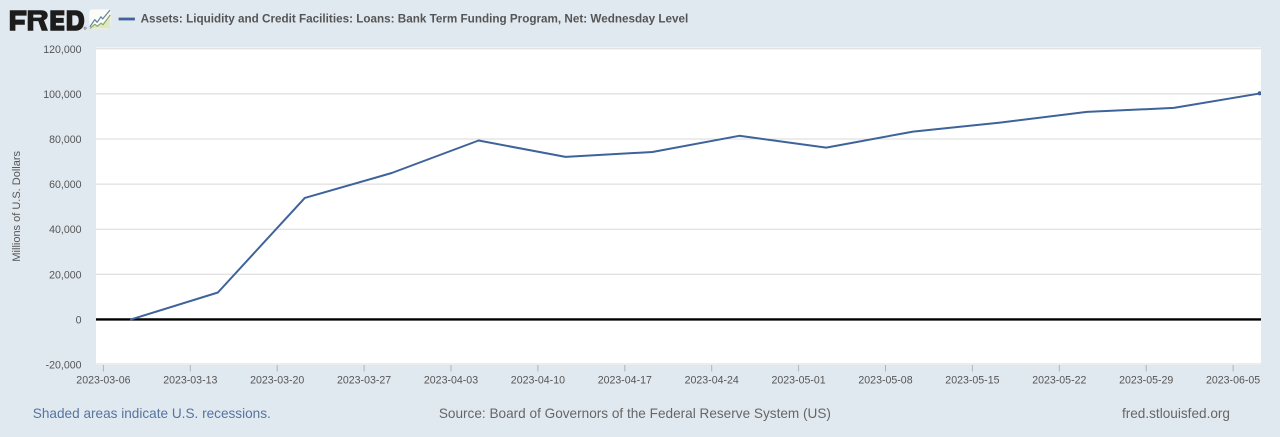 Image resolution: width=1280 pixels, height=437 pixels. I want to click on svg-text: 2023-04-10, so click(538, 380).